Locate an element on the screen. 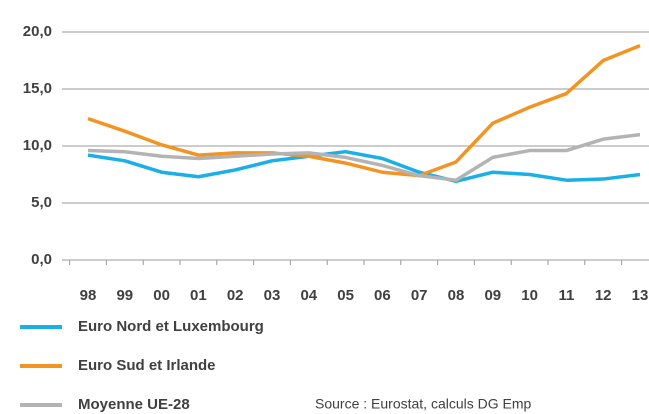 The height and width of the screenshot is (414, 649). y-tick-label: 0,0 is located at coordinates (41, 259).